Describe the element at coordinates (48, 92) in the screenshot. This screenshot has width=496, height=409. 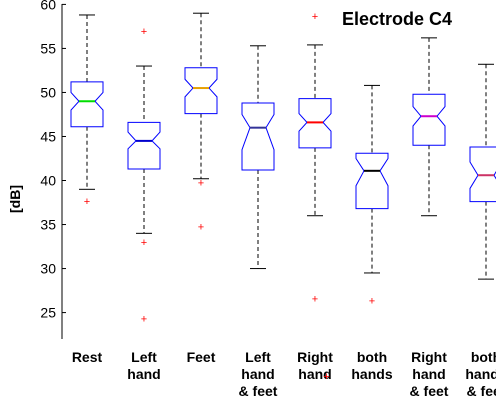
I see `y-tick-label: 50` at that location.